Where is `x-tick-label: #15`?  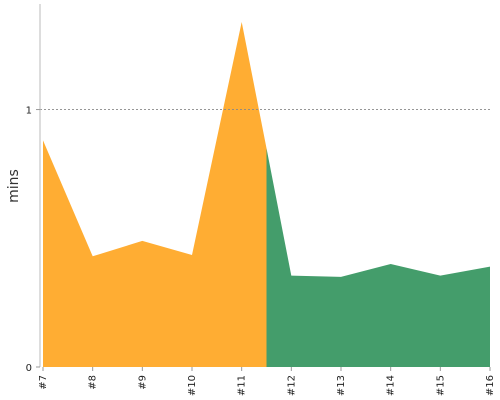 x-tick-label: #15 is located at coordinates (440, 385).